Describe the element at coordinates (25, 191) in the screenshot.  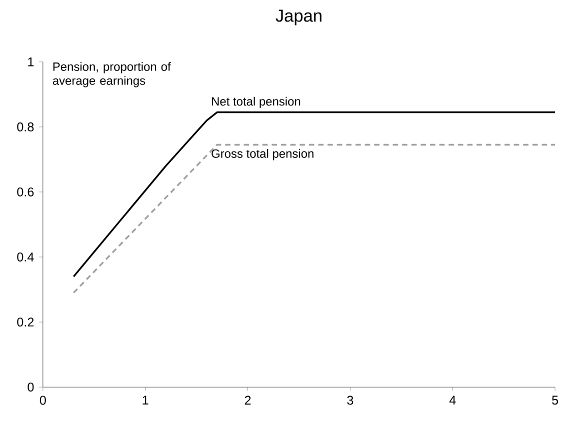
I see `y-tick-label: 0.6` at that location.